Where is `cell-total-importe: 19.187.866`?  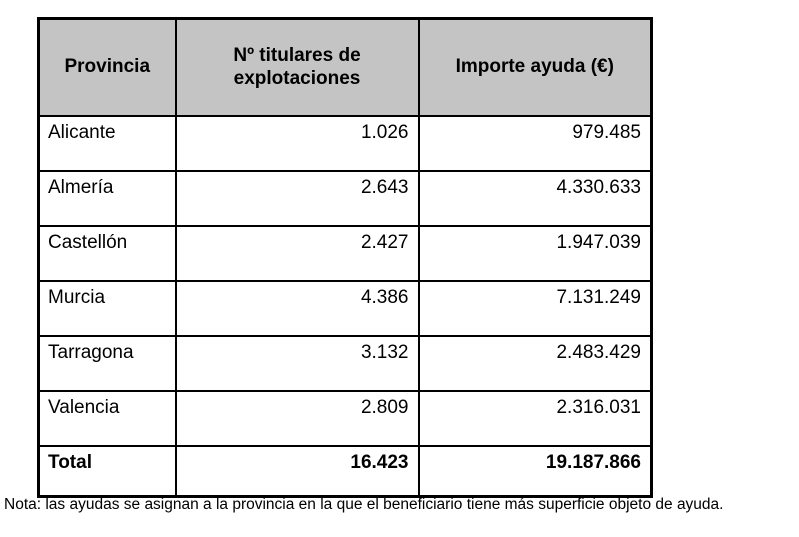
cell-total-importe: 19.187.866 is located at coordinates (535, 471).